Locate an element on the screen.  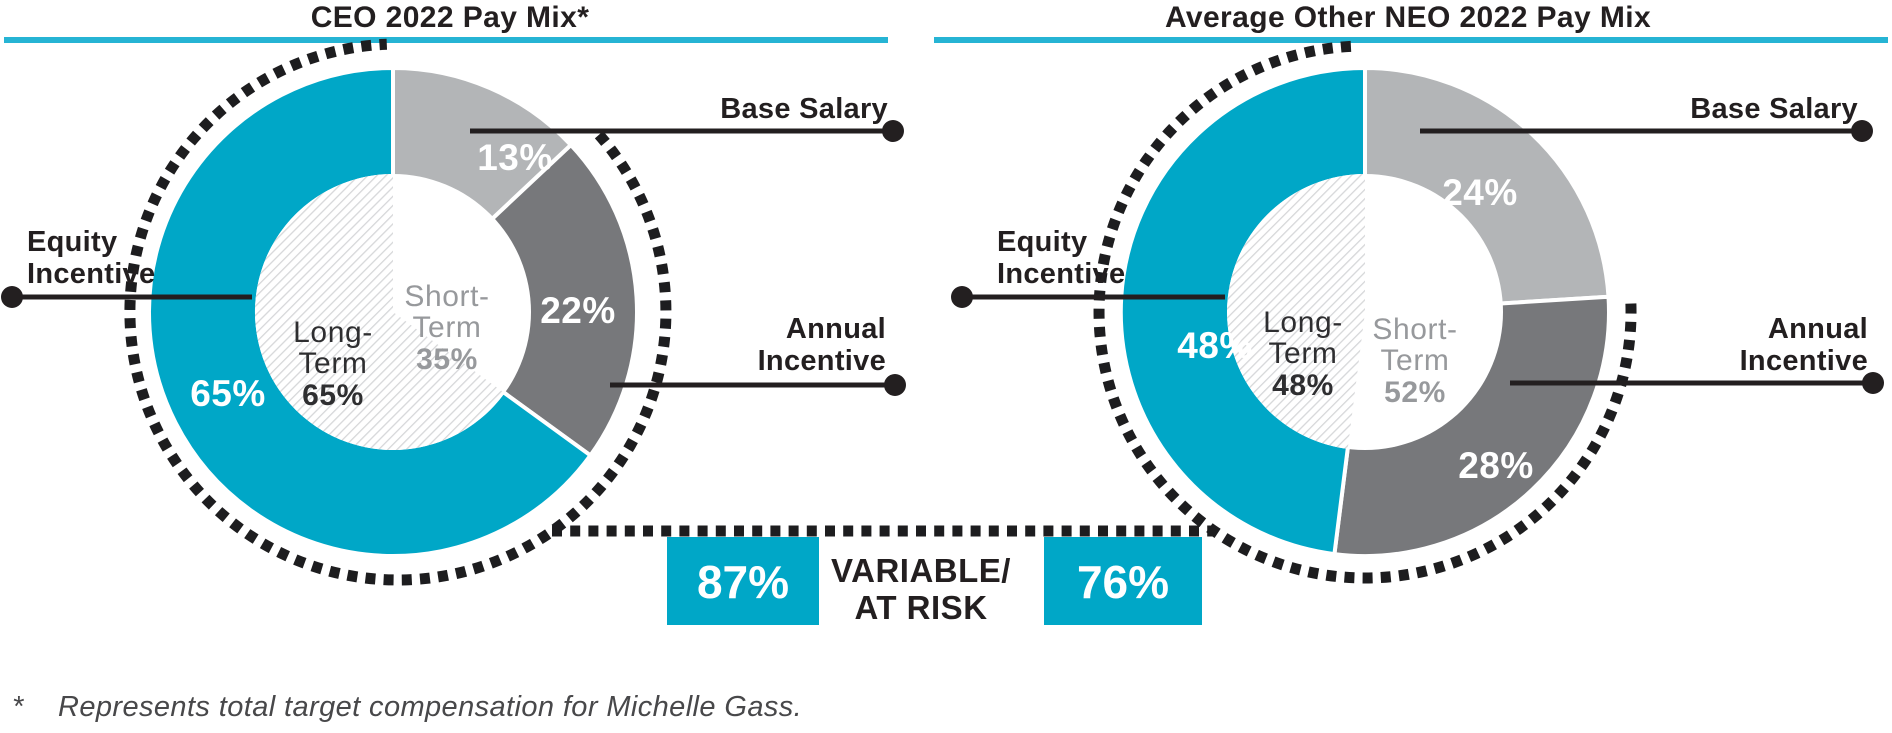
equity-incentive-pct-label: 65% is located at coordinates (228, 393).